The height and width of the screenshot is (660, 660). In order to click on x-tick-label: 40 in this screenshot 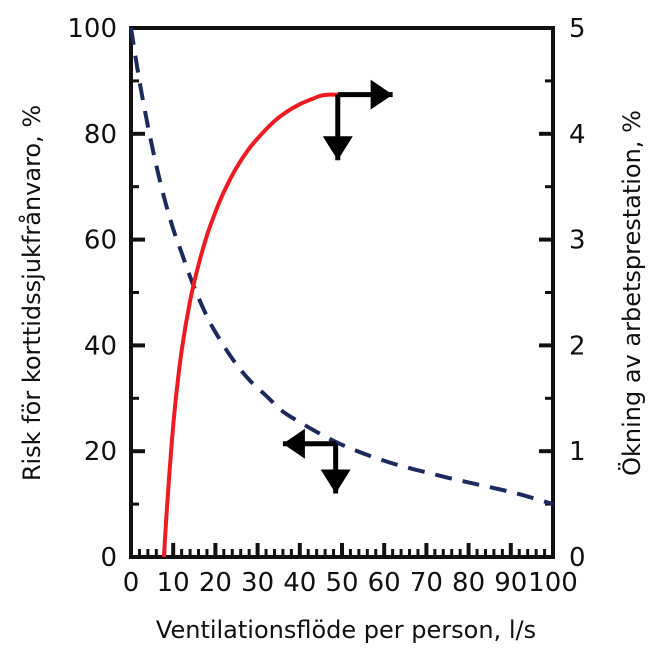, I will do `click(299, 583)`.